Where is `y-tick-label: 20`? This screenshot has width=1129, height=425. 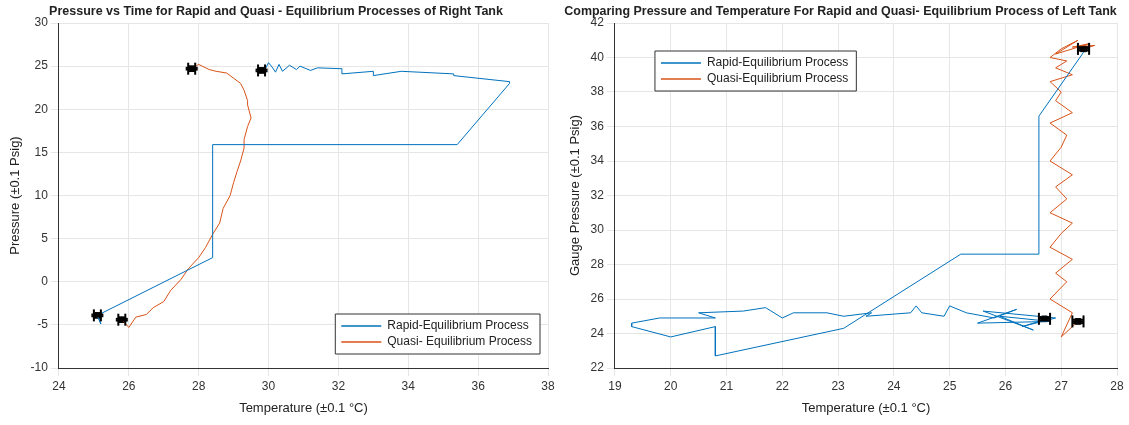
y-tick-label: 20 is located at coordinates (41, 108).